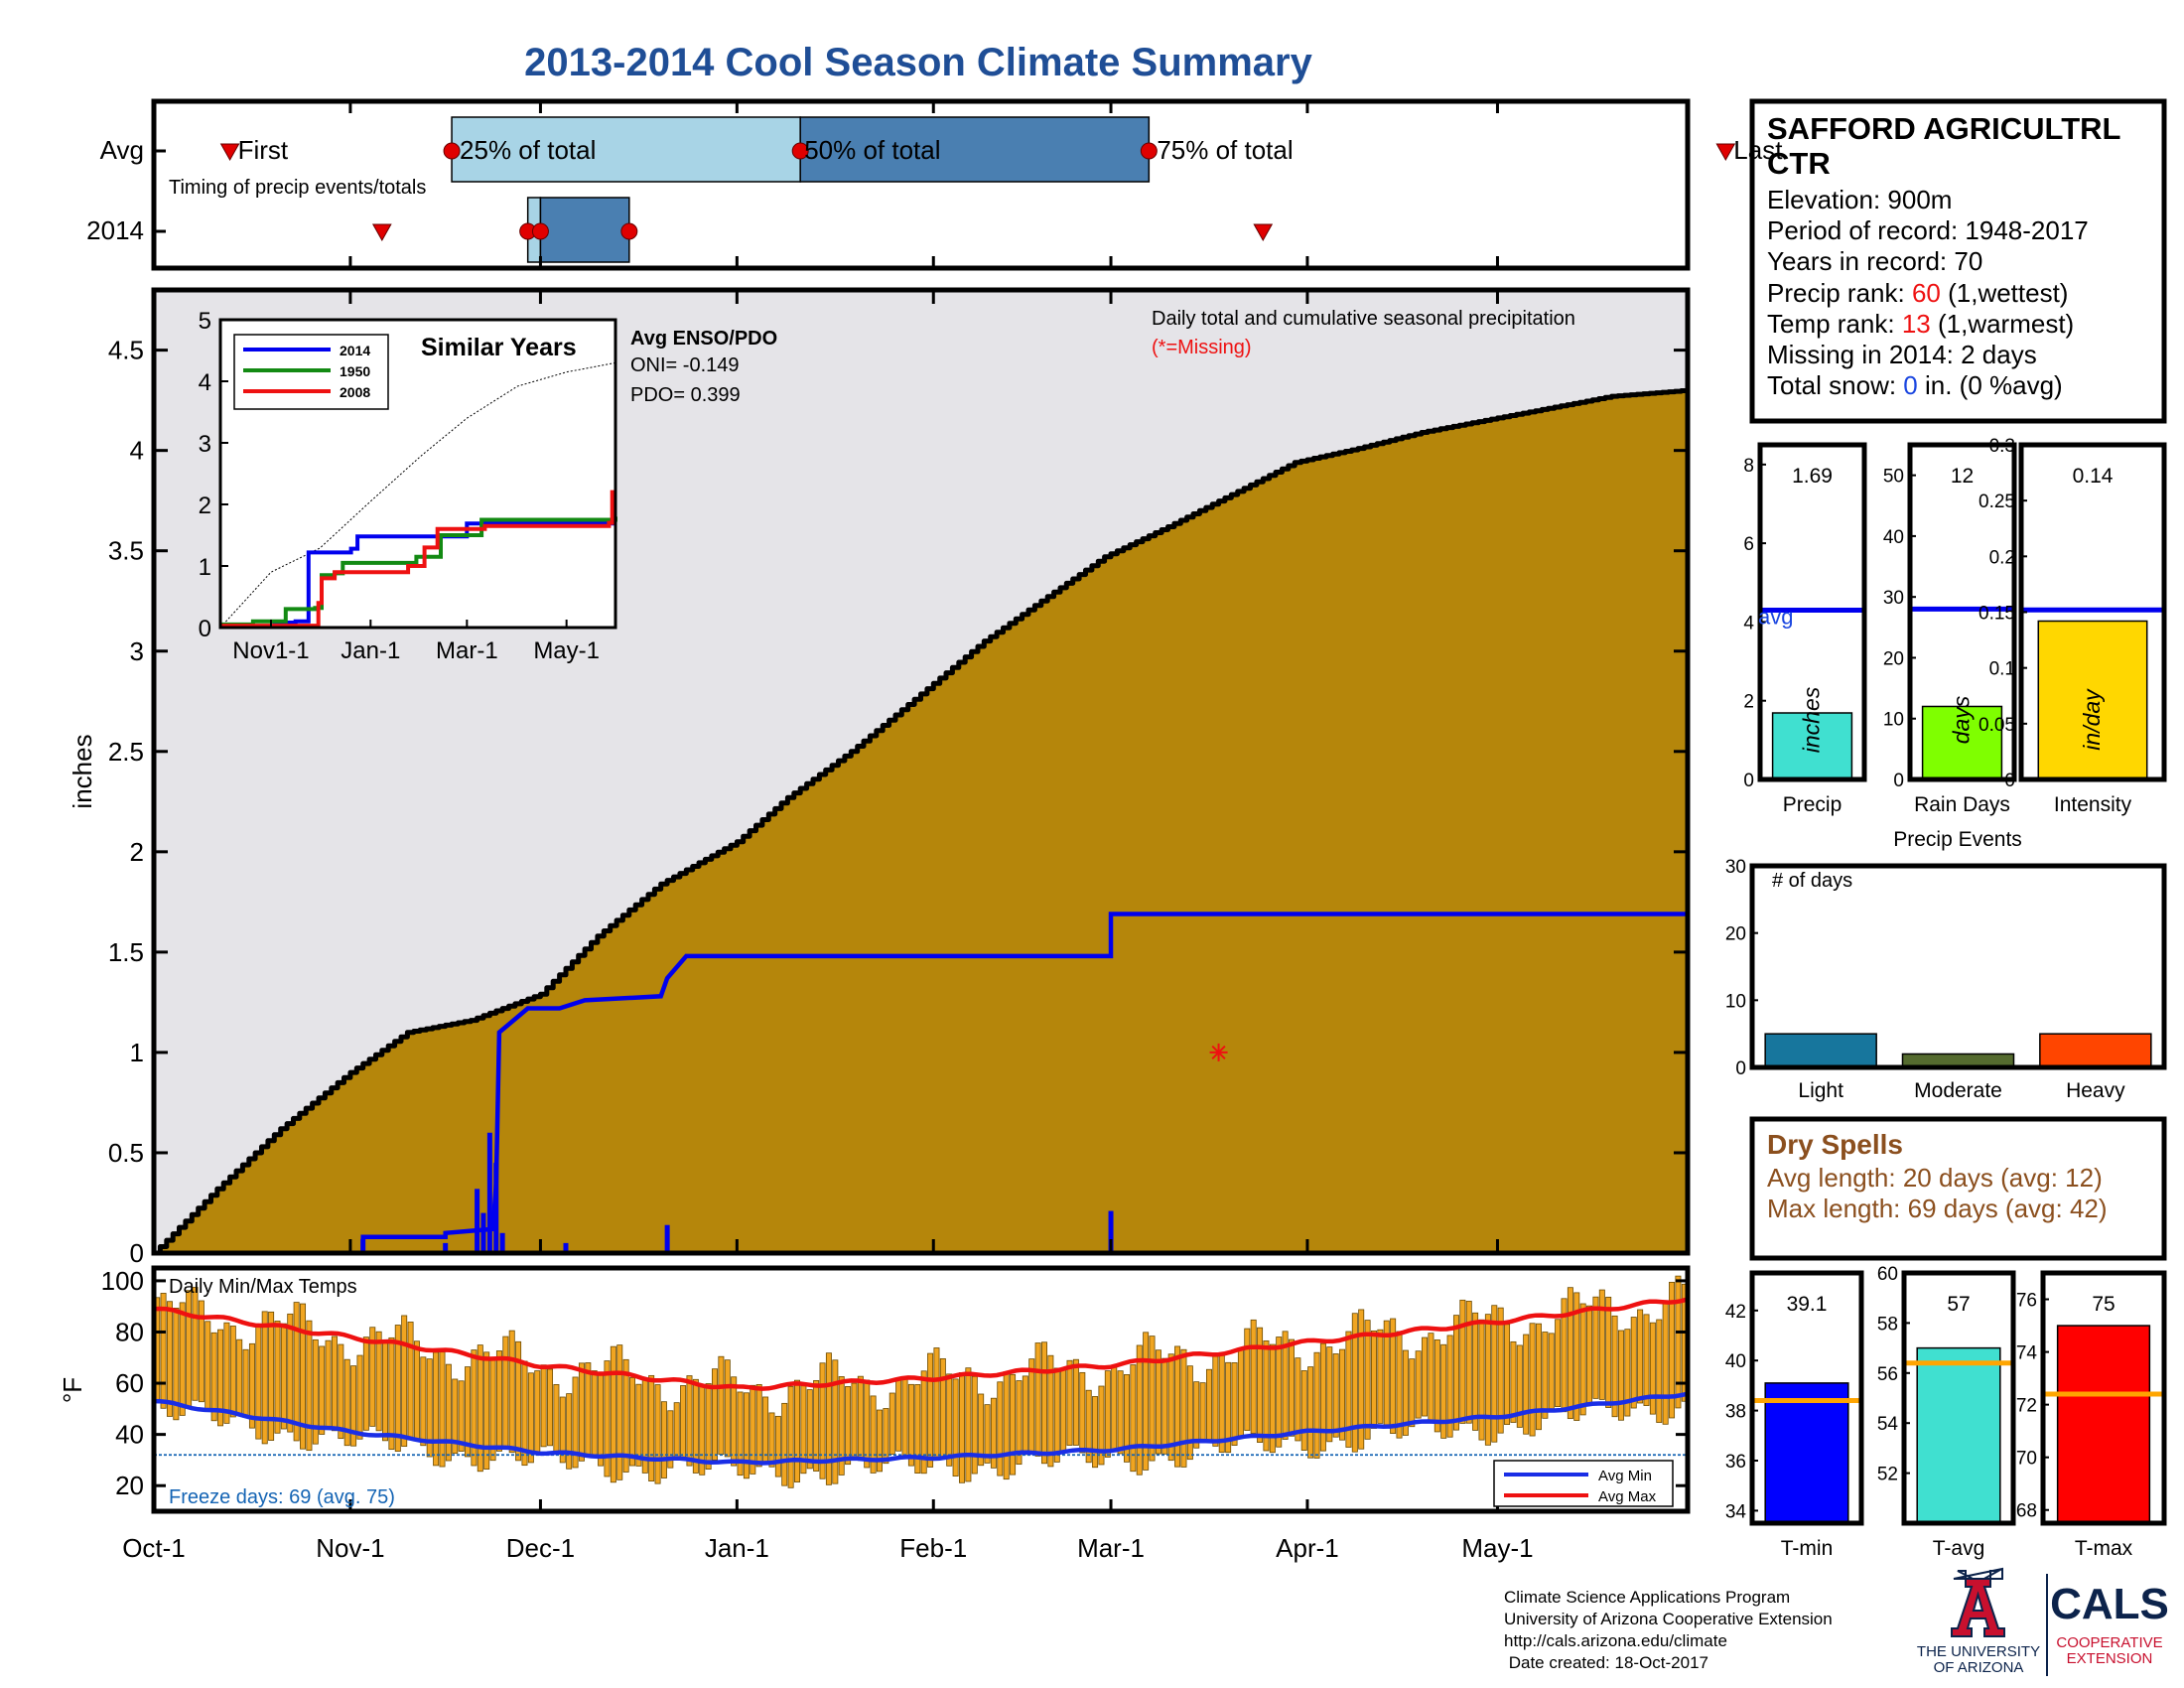 The height and width of the screenshot is (1688, 2184). I want to click on mini-chart-y-tick-label: 50, so click(1893, 477).